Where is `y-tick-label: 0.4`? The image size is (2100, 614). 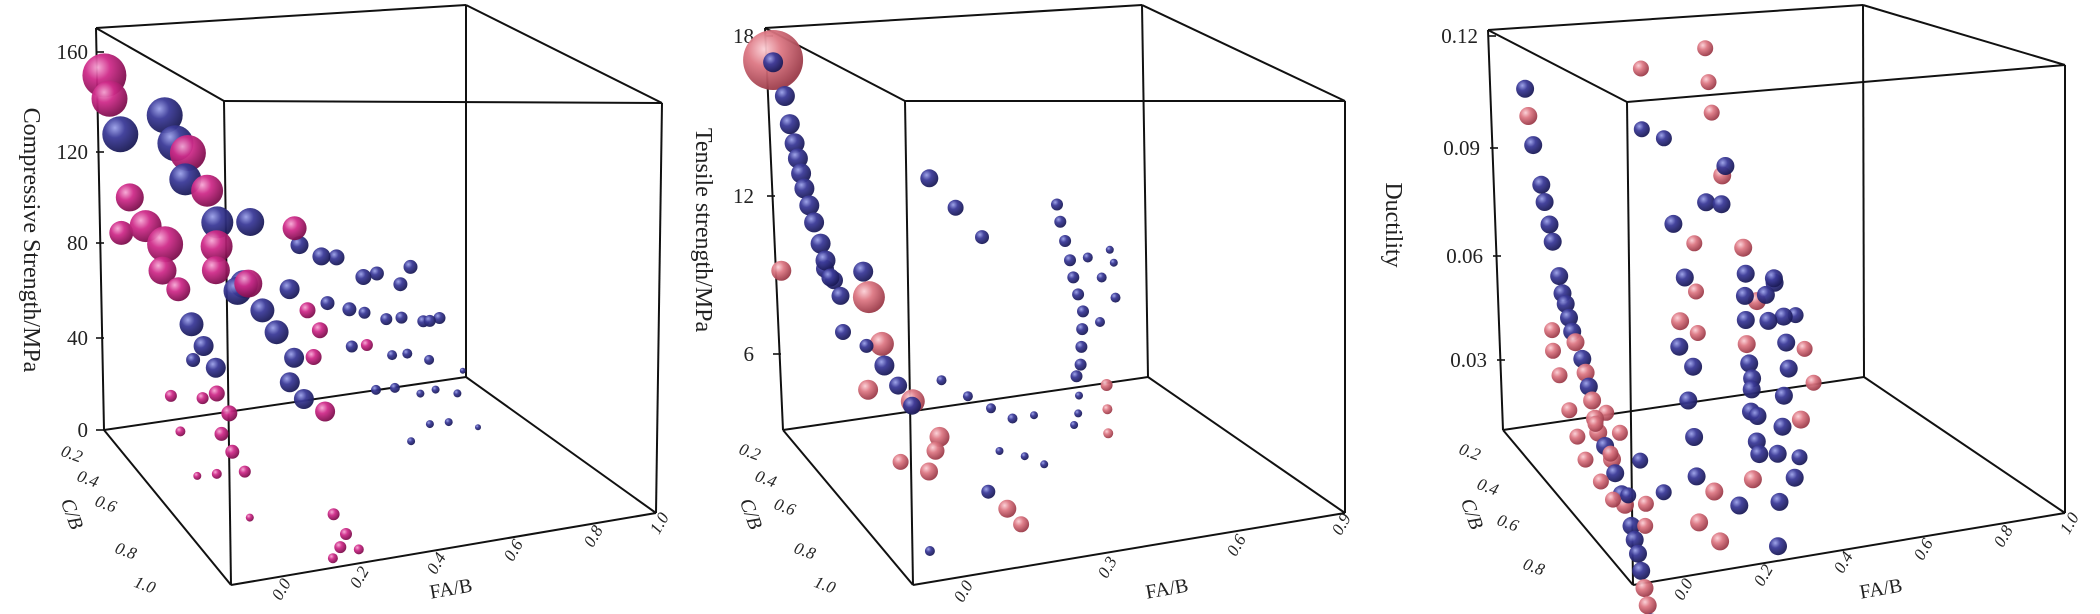 y-tick-label: 0.4 is located at coordinates (88, 478).